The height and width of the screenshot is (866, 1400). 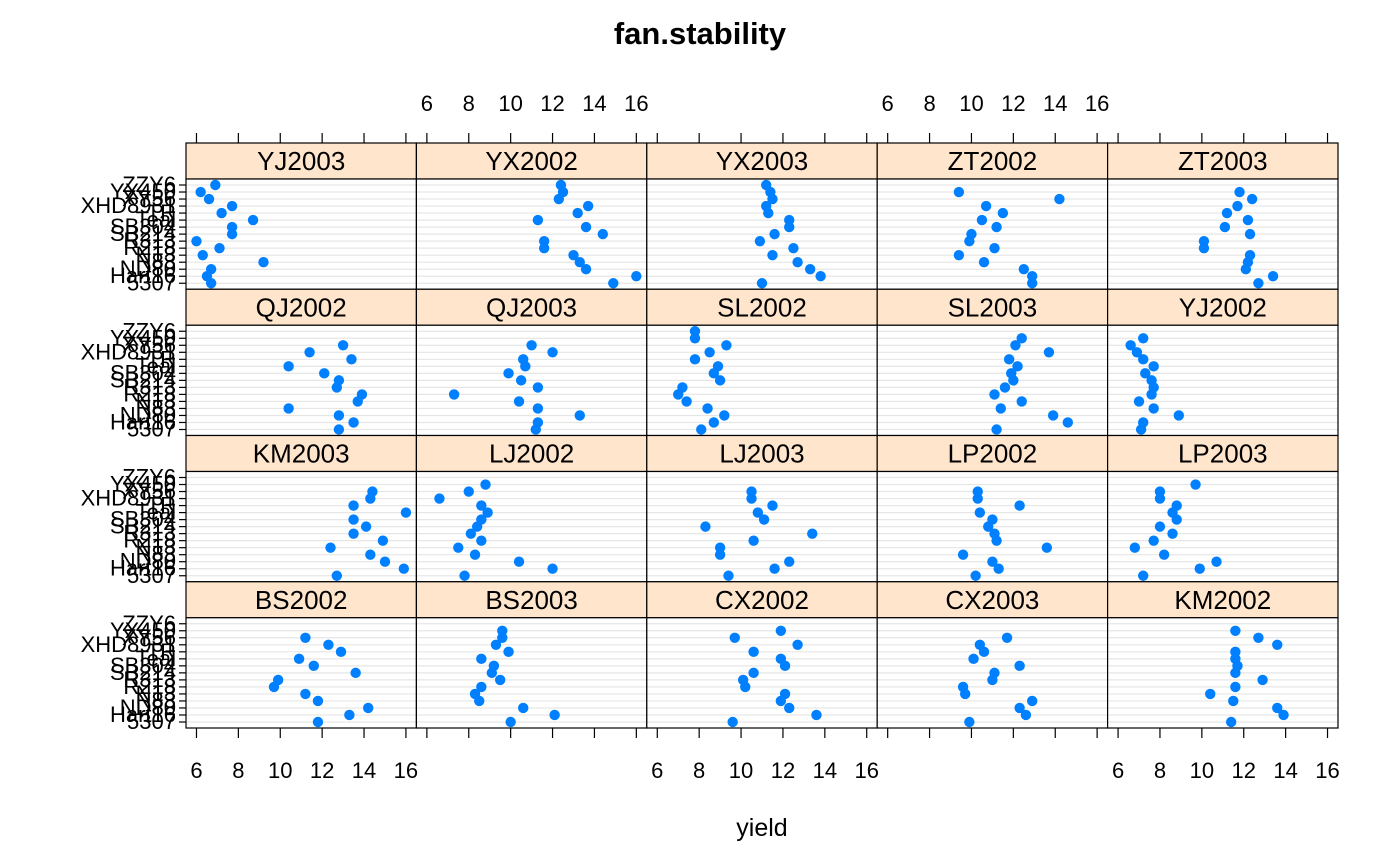 What do you see at coordinates (699, 770) in the screenshot?
I see `x-tick-label-bottom: 8` at bounding box center [699, 770].